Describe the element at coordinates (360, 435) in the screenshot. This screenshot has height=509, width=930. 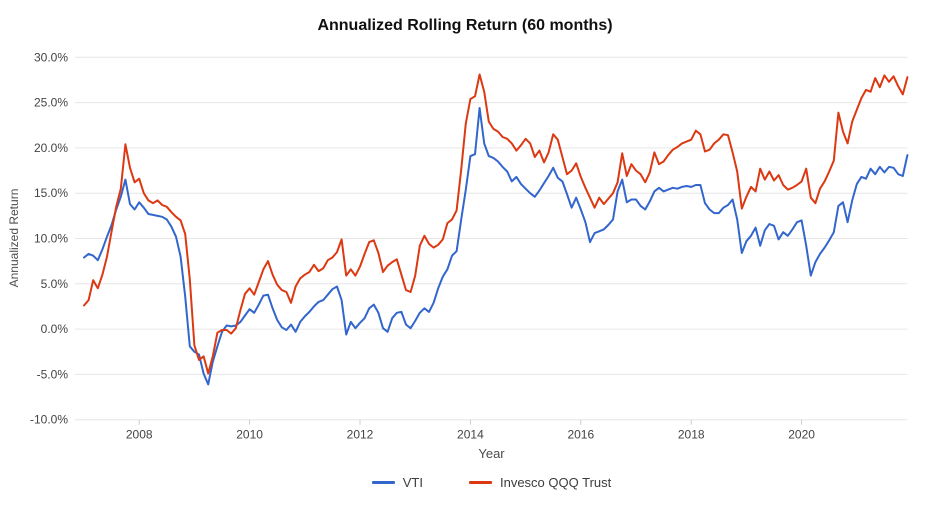
I see `svg-text: 2012` at that location.